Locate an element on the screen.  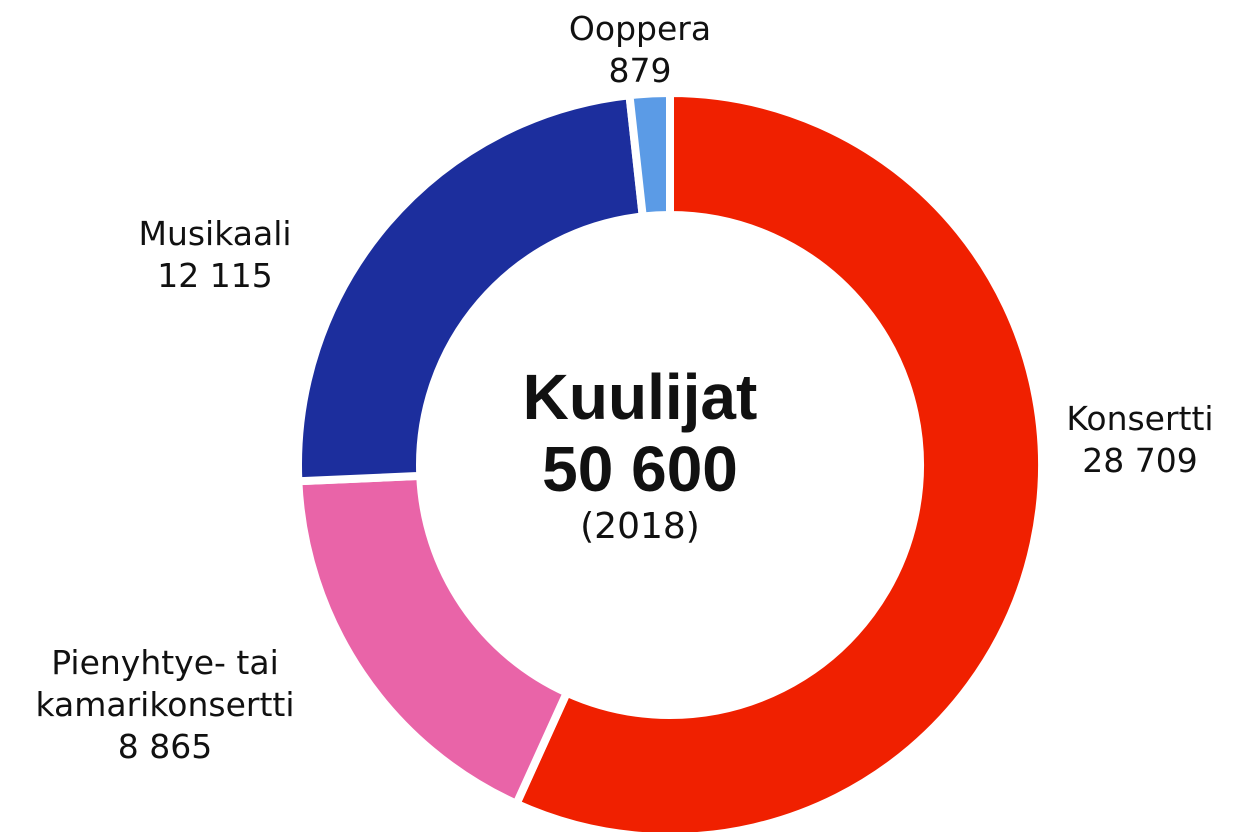
slice-label: Ooppera 879 is located at coordinates (640, 50).